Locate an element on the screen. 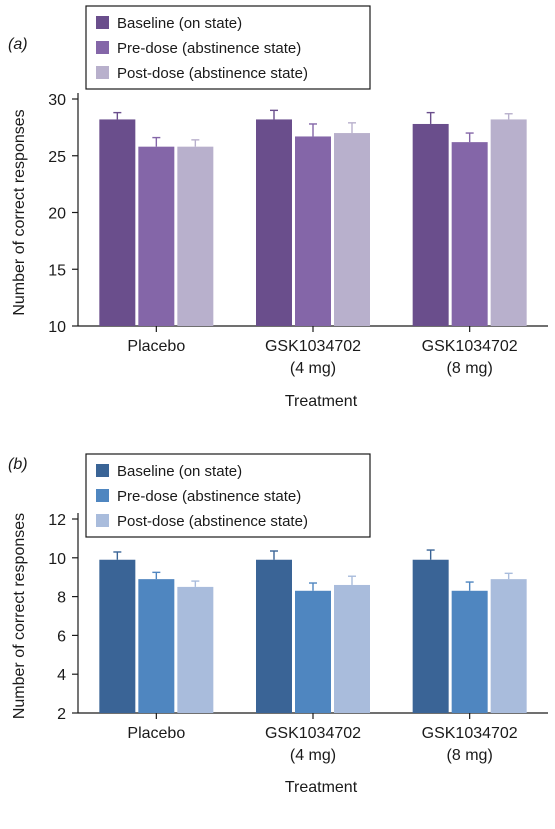 The height and width of the screenshot is (829, 555). y-tick-label: 20 is located at coordinates (57, 214).